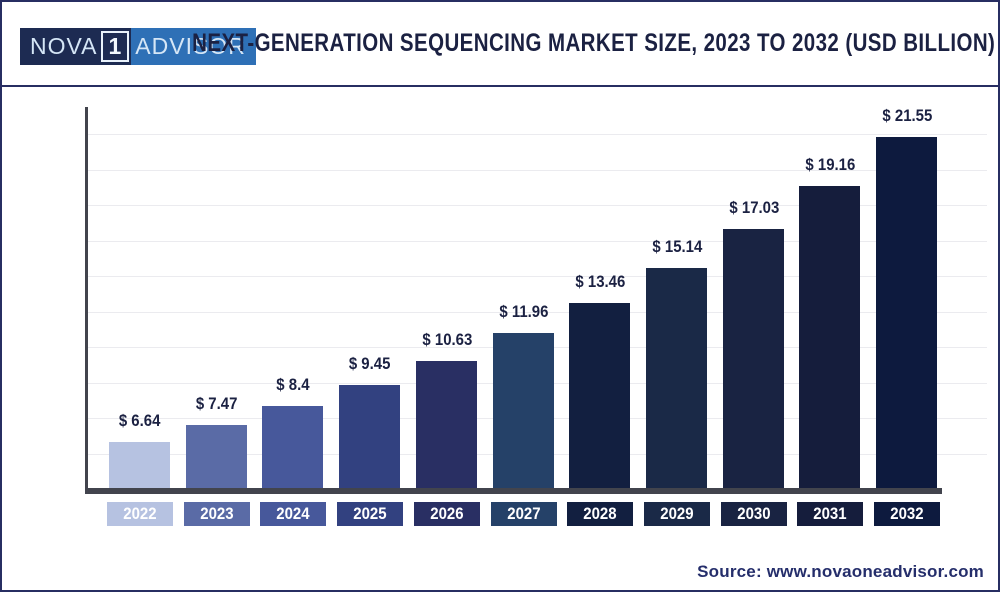 Image resolution: width=1000 pixels, height=592 pixels. I want to click on value-label-2027: $ 11.96, so click(524, 311).